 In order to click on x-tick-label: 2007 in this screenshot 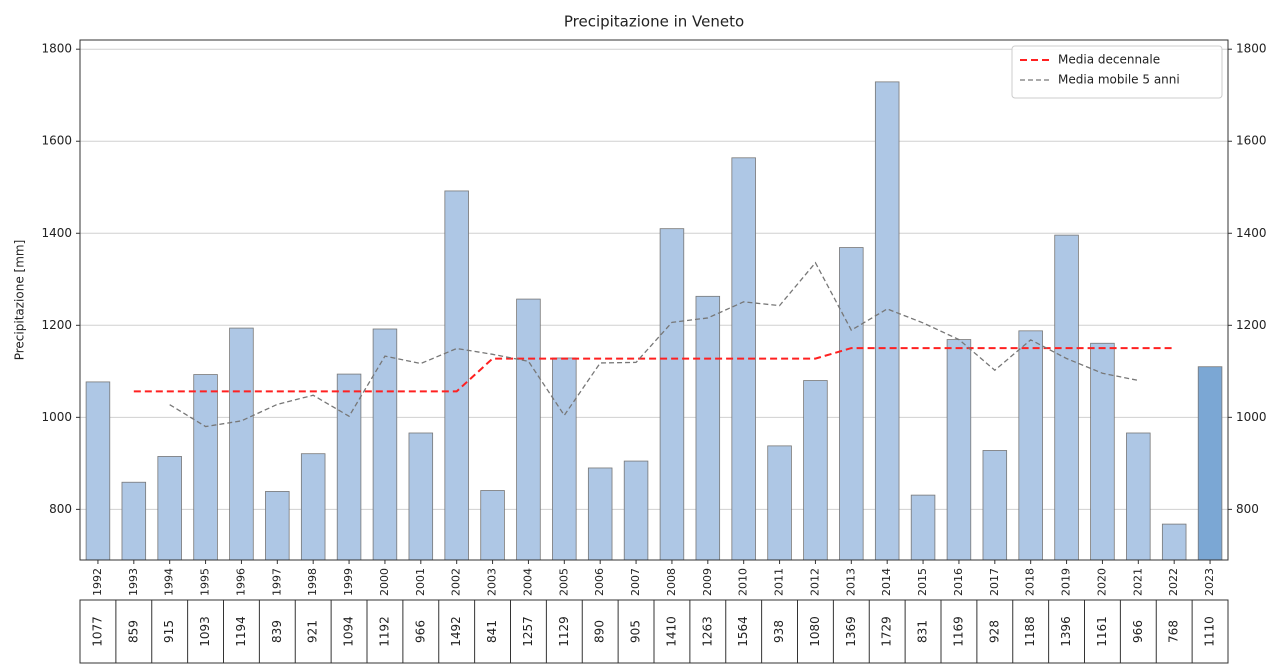, I will do `click(635, 582)`.